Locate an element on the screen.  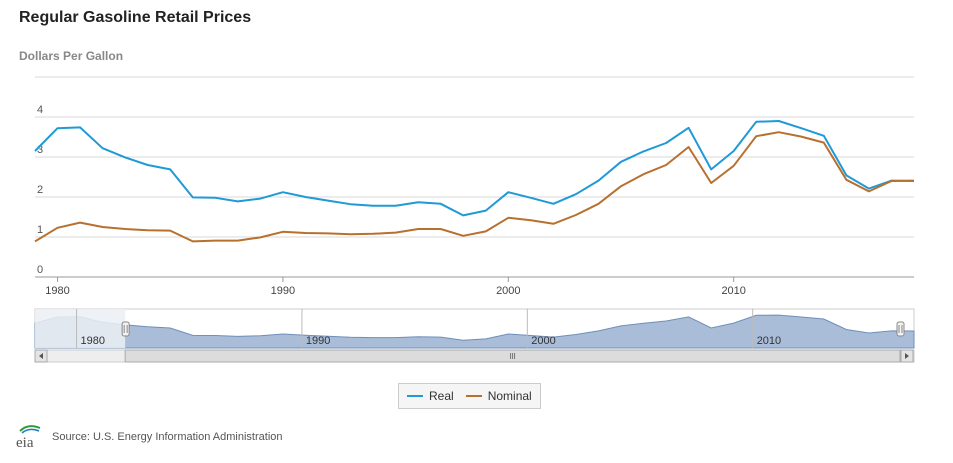
scroll-left-arrow-icon is located at coordinates (41, 356).